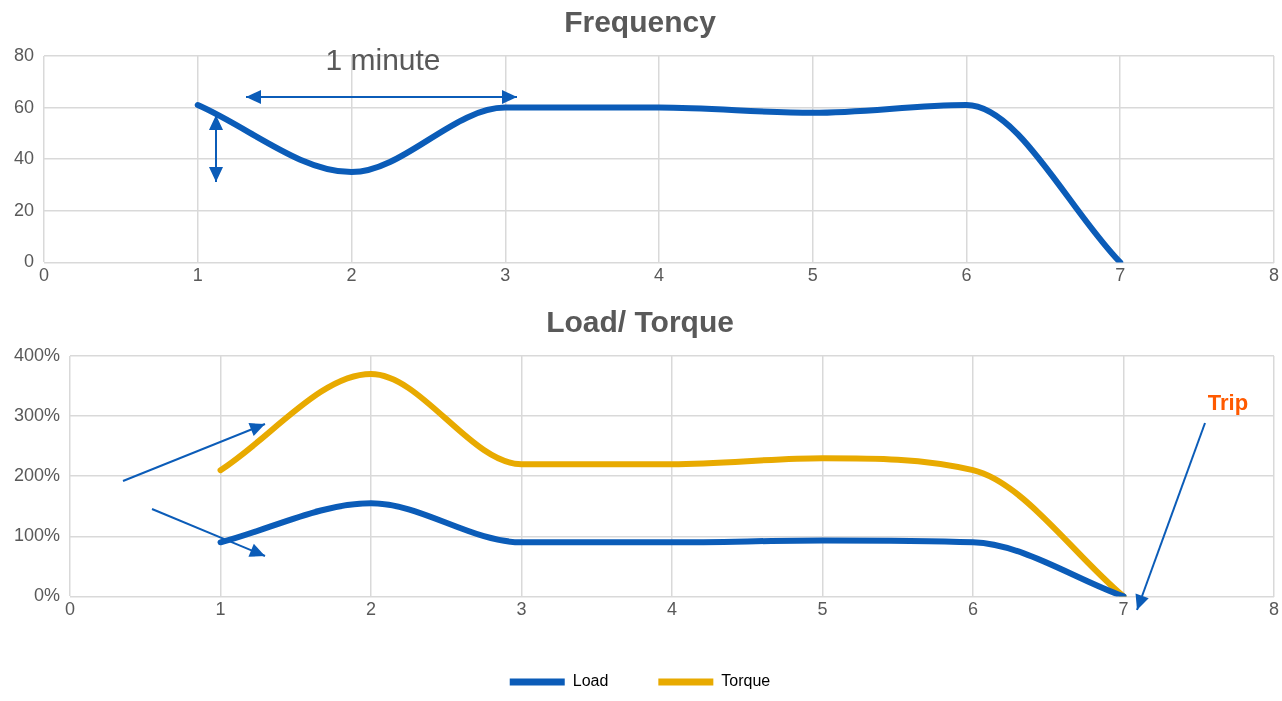  What do you see at coordinates (1228, 403) in the screenshot?
I see `annotation: Trip` at bounding box center [1228, 403].